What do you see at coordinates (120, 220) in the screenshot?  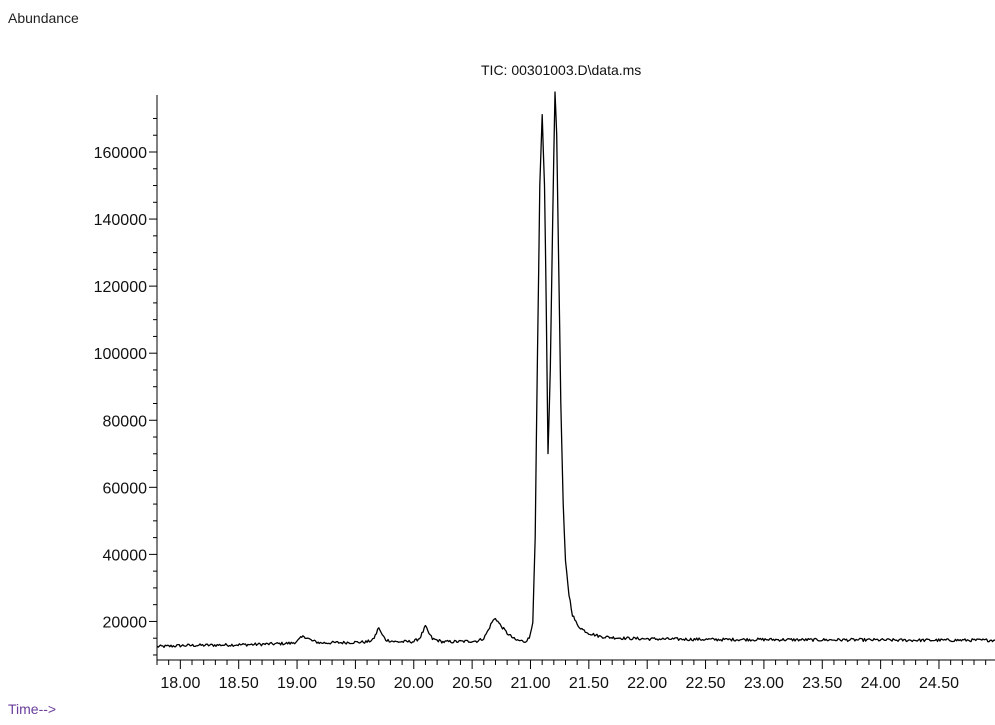 I see `y-tick-label: 140000` at bounding box center [120, 220].